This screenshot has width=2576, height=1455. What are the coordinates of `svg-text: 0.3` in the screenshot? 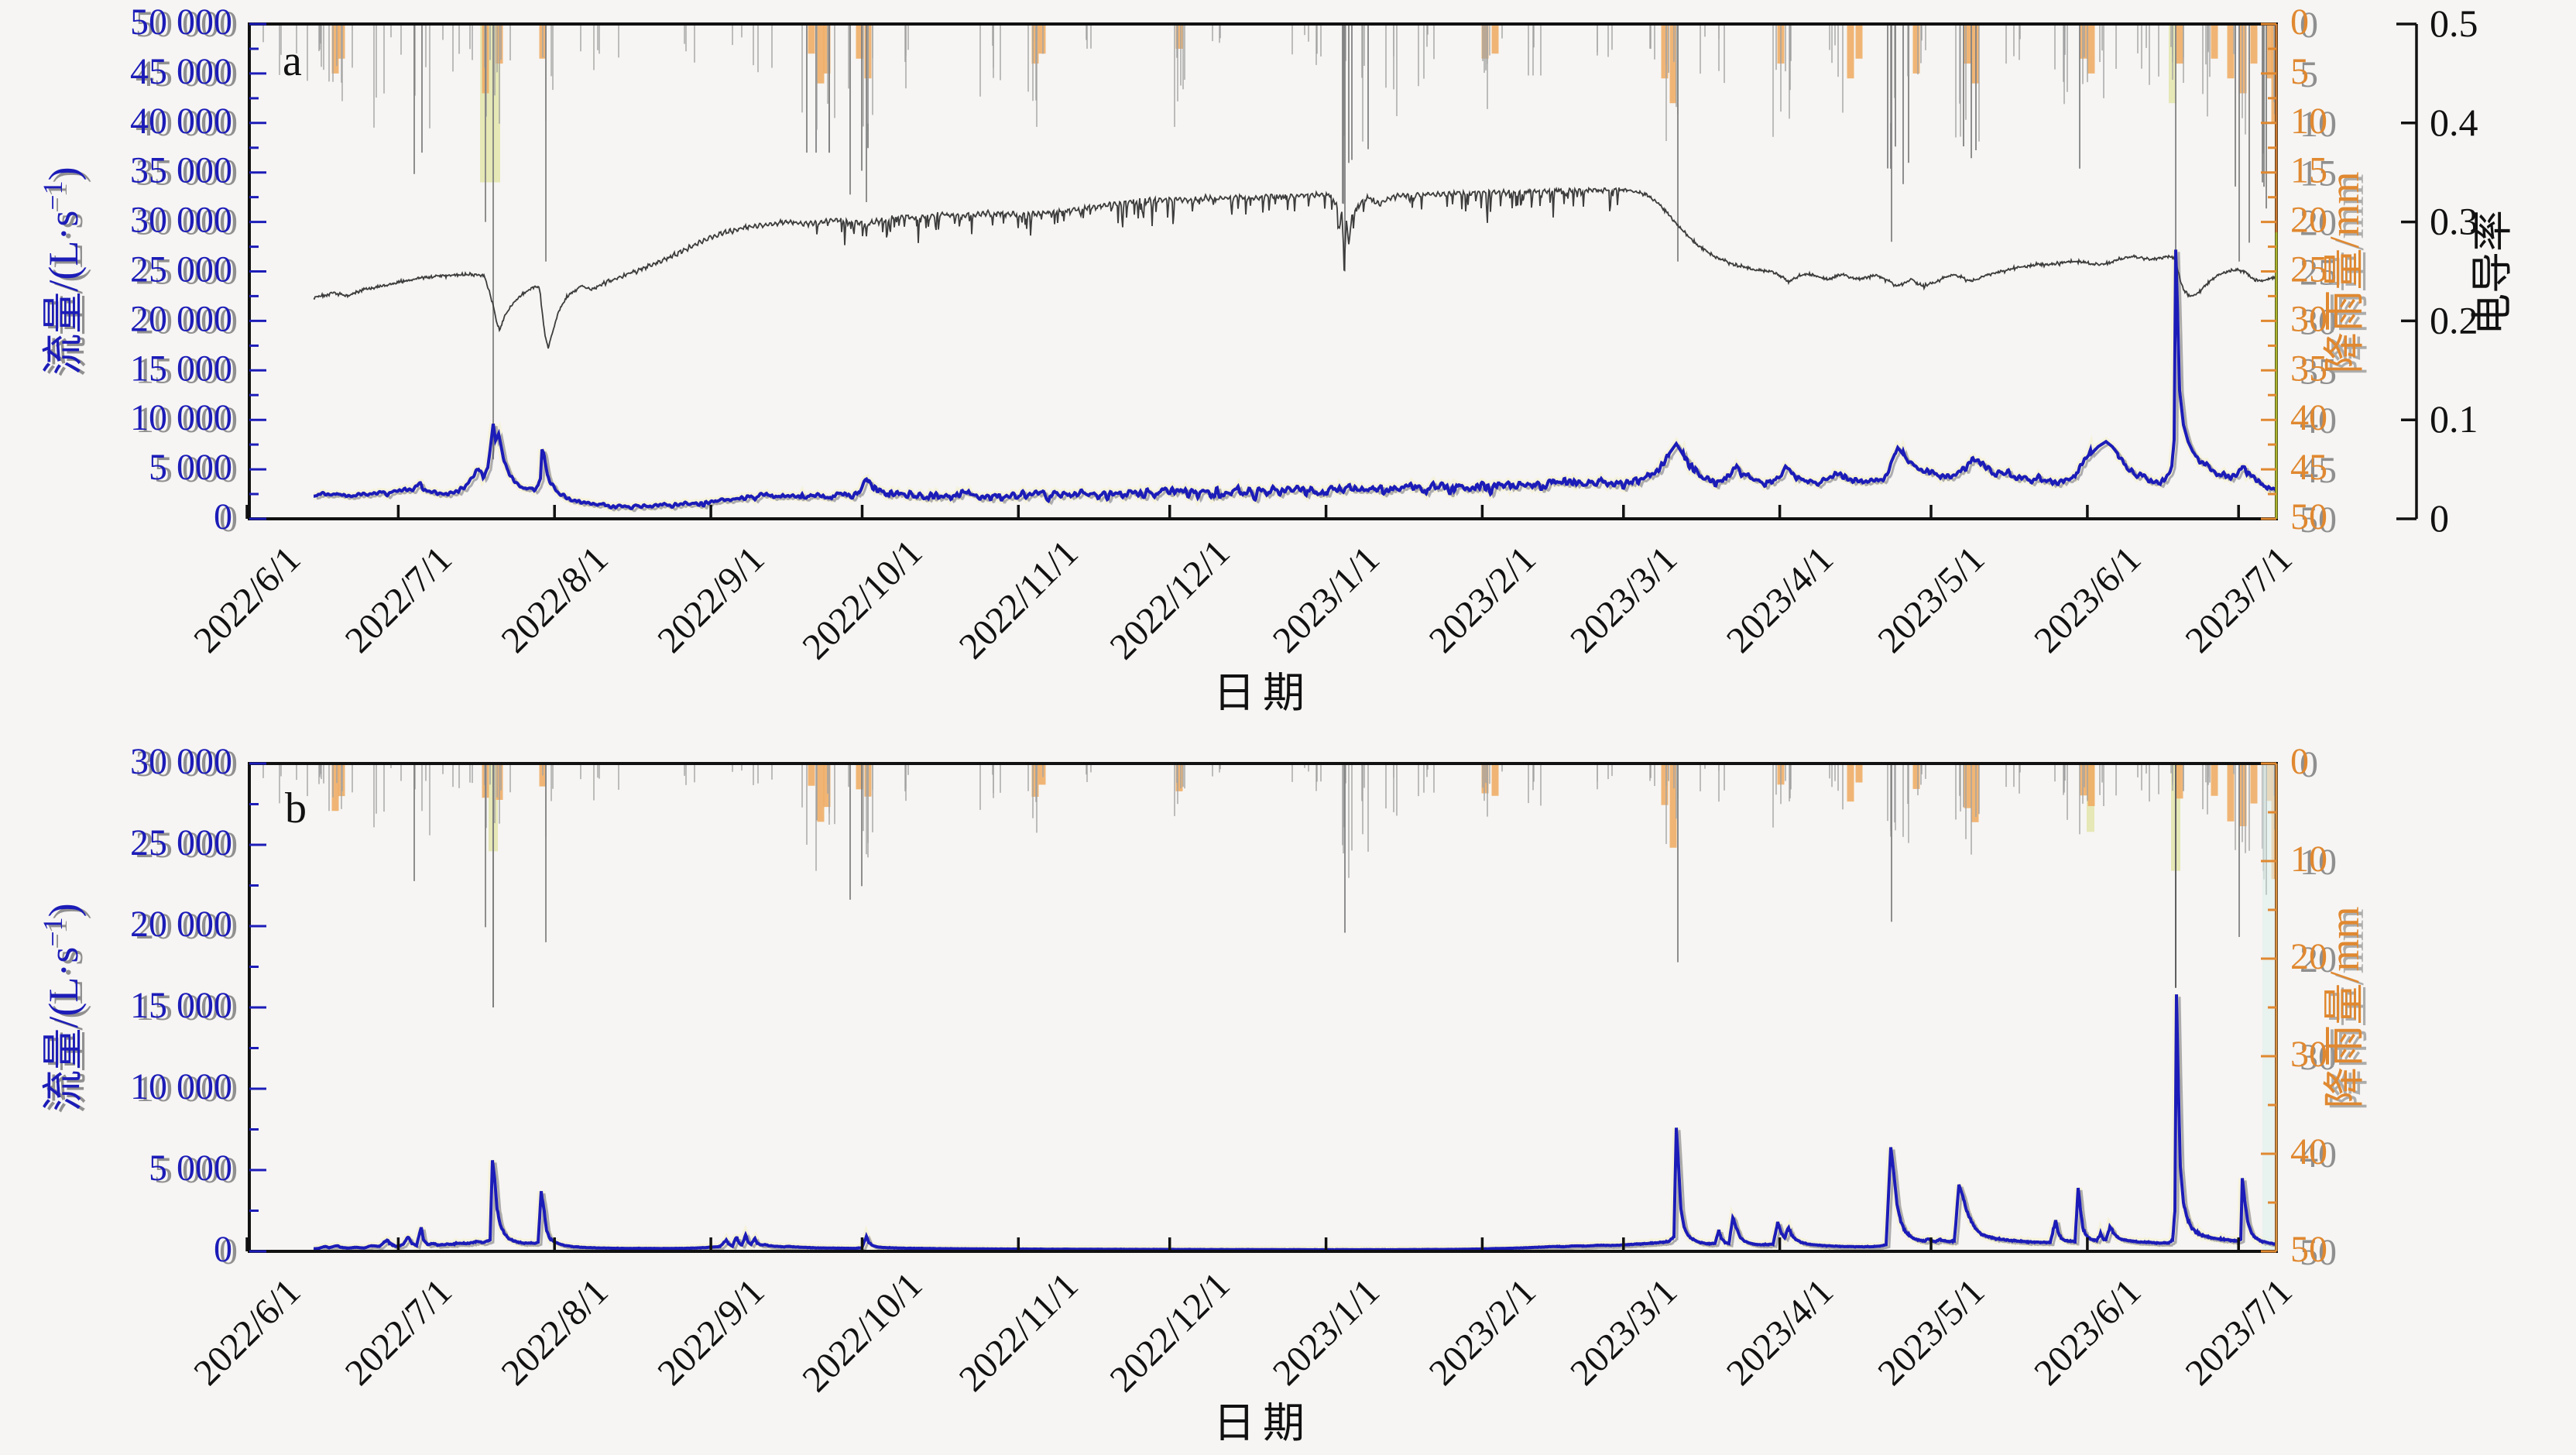 It's located at (2454, 221).